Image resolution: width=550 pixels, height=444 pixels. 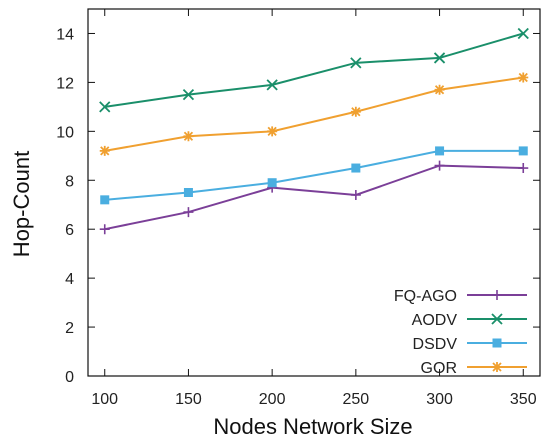 I want to click on x-tick-label: 100, so click(x=104, y=399).